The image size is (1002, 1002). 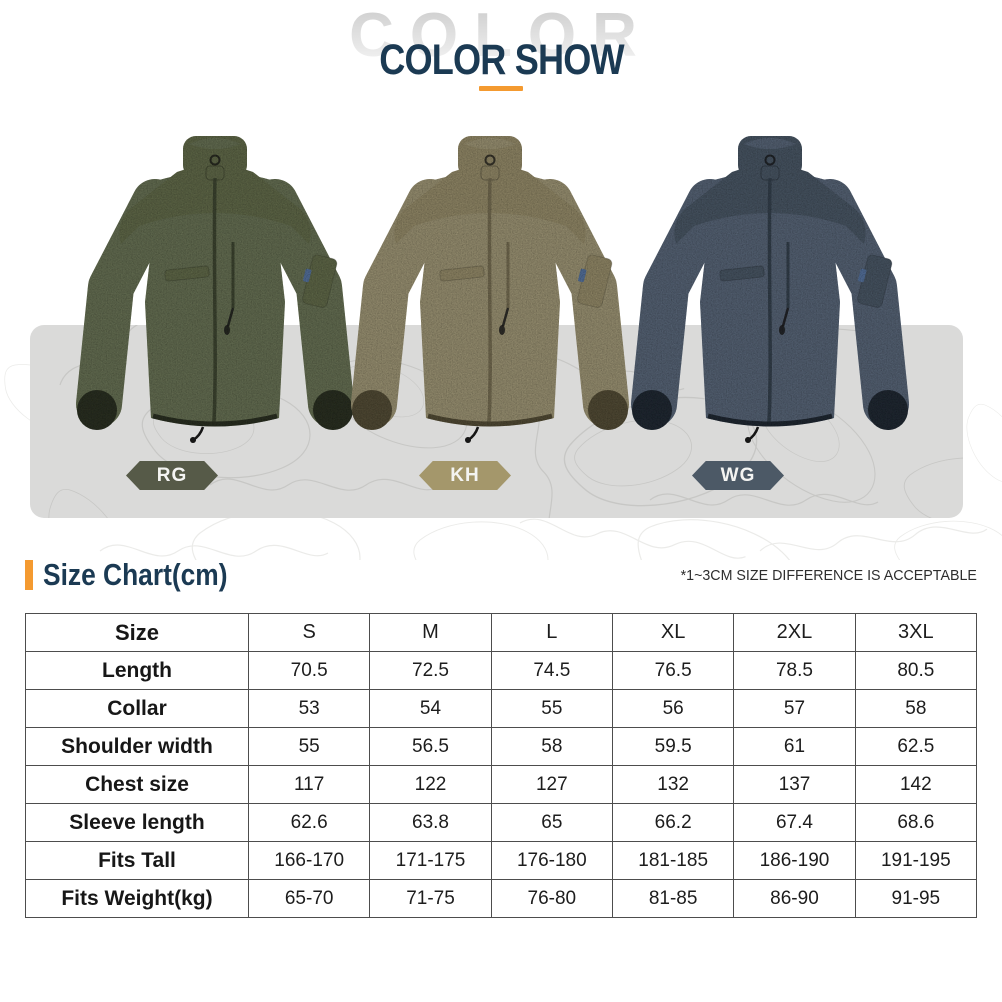 What do you see at coordinates (137, 670) in the screenshot?
I see `row-label: Length` at bounding box center [137, 670].